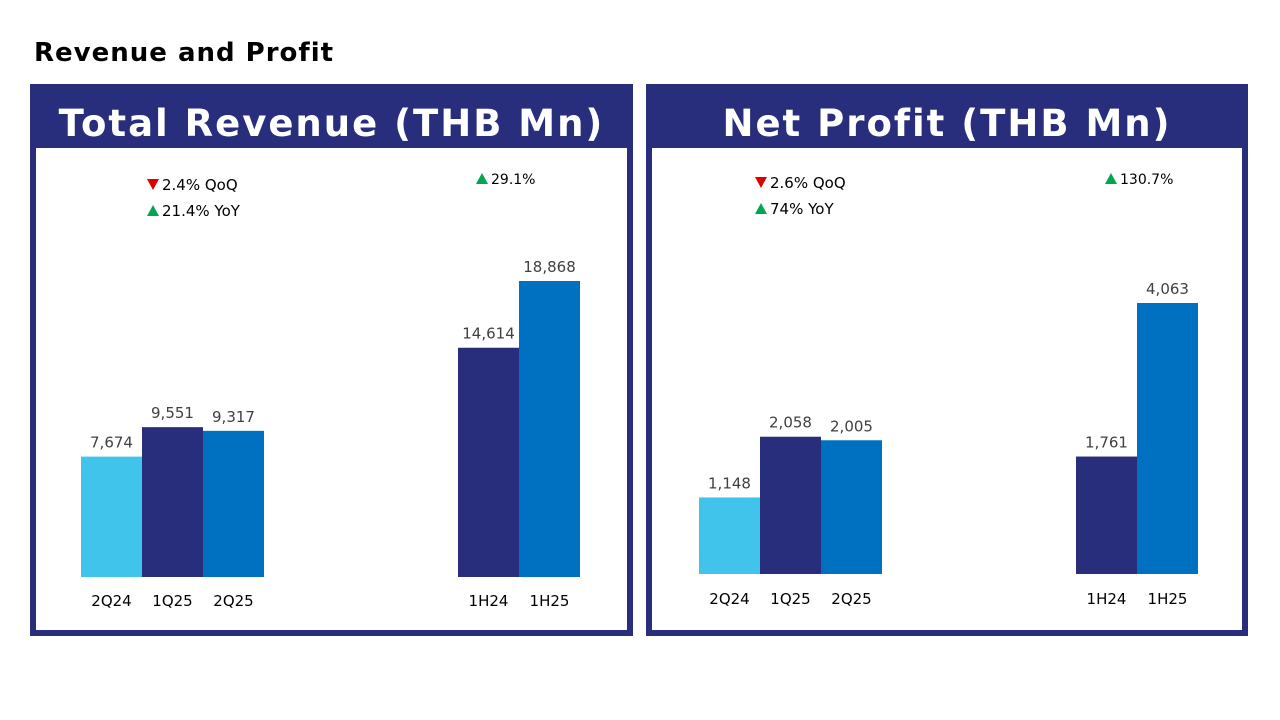 This screenshot has height=720, width=1280. Describe the element at coordinates (549, 267) in the screenshot. I see `data-label-1h25: 18,868` at that location.